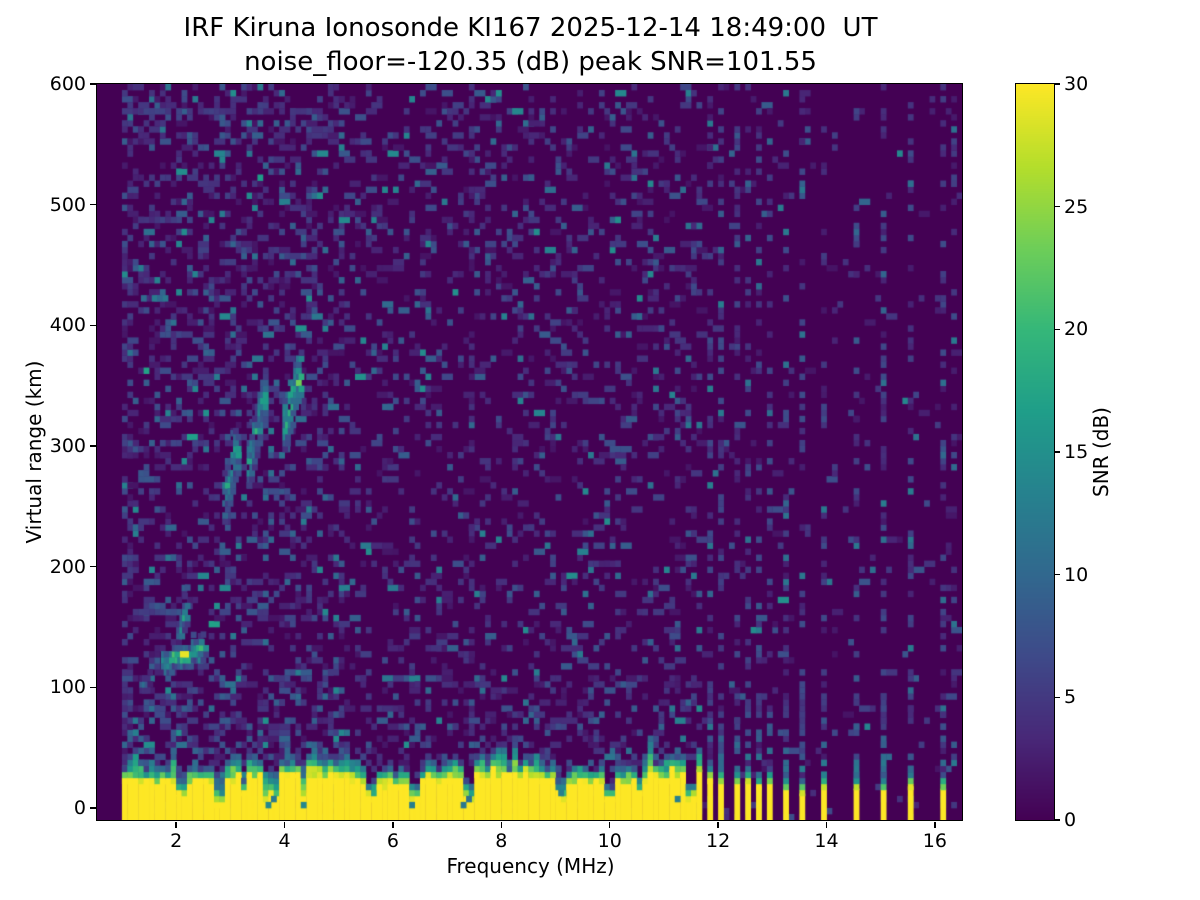 The height and width of the screenshot is (900, 1200). Describe the element at coordinates (718, 841) in the screenshot. I see `x-tick-label: 12` at that location.